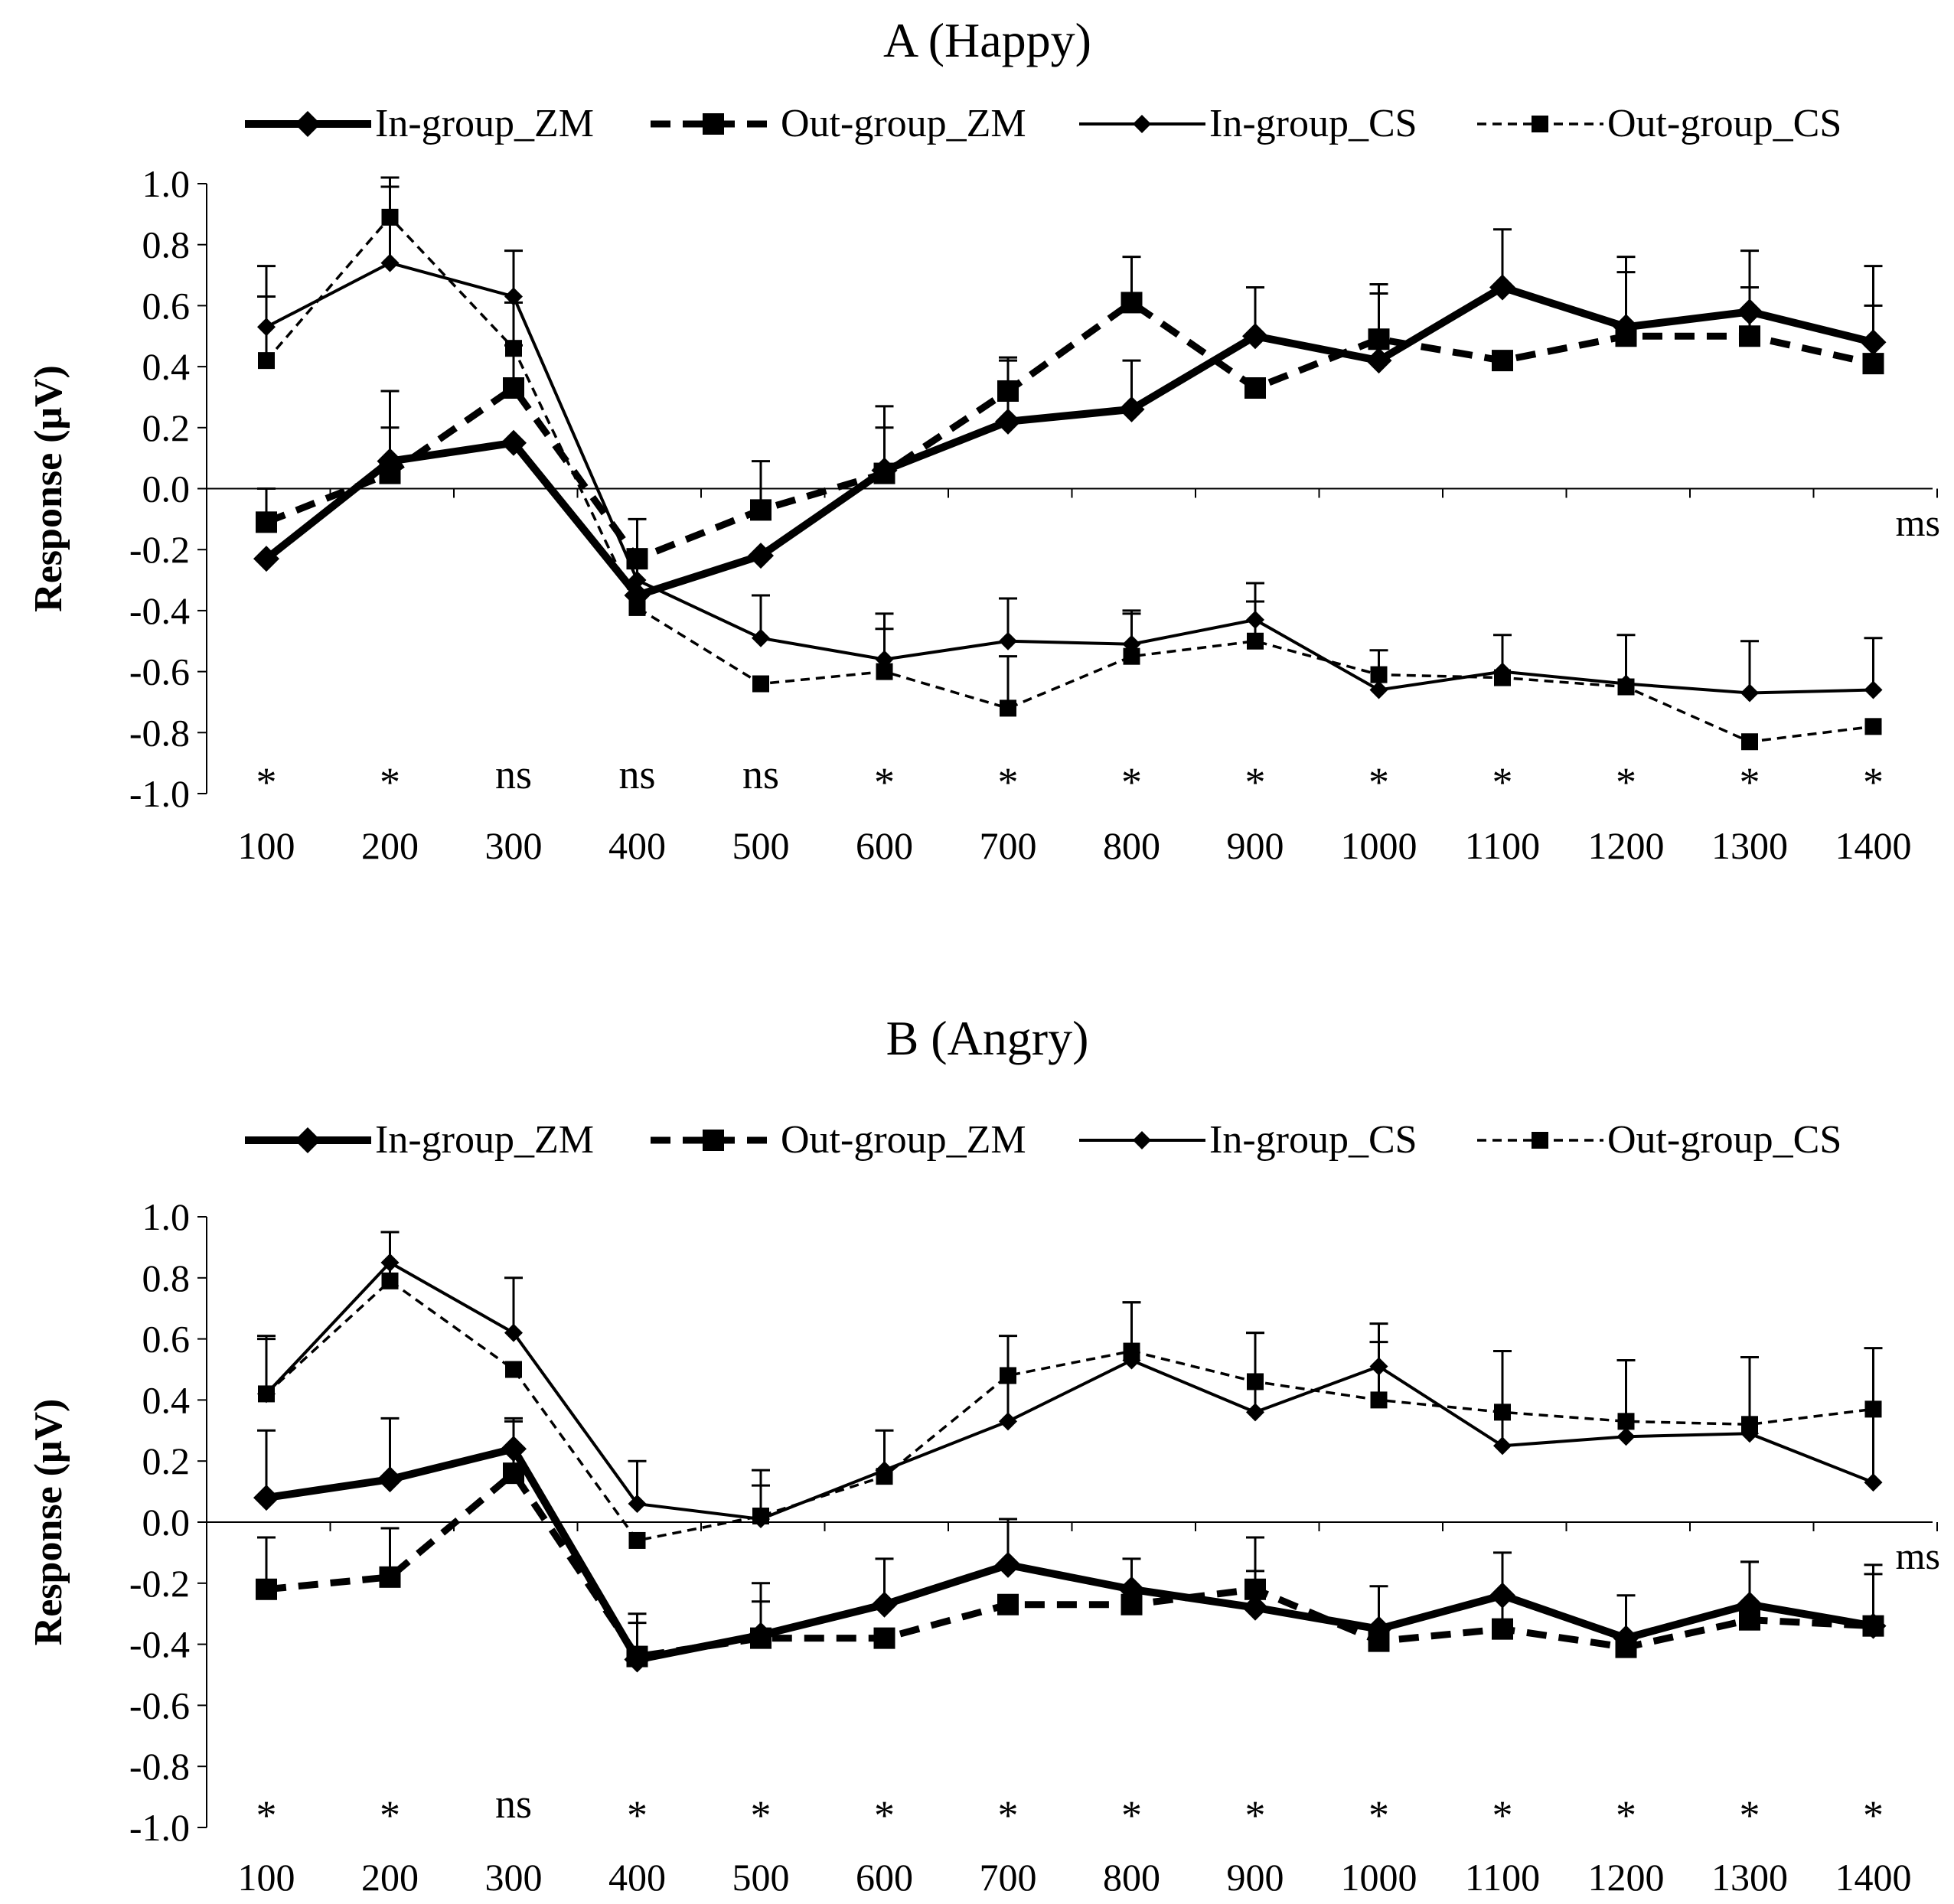 The height and width of the screenshot is (1904, 1954). What do you see at coordinates (1626, 1877) in the screenshot?
I see `x-tick-label: 1200` at bounding box center [1626, 1877].